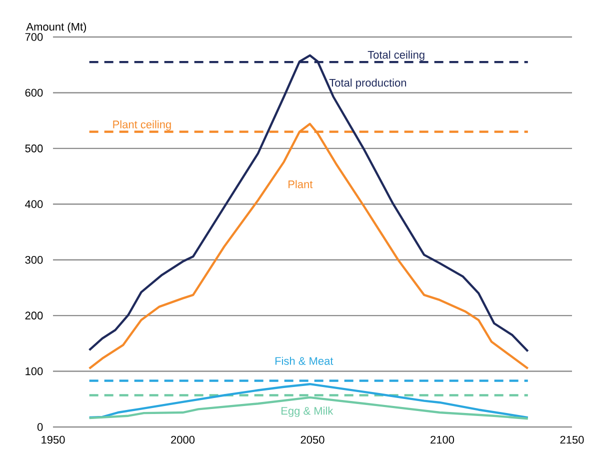 The width and height of the screenshot is (590, 461). What do you see at coordinates (367, 83) in the screenshot?
I see `series-label: Total production` at bounding box center [367, 83].